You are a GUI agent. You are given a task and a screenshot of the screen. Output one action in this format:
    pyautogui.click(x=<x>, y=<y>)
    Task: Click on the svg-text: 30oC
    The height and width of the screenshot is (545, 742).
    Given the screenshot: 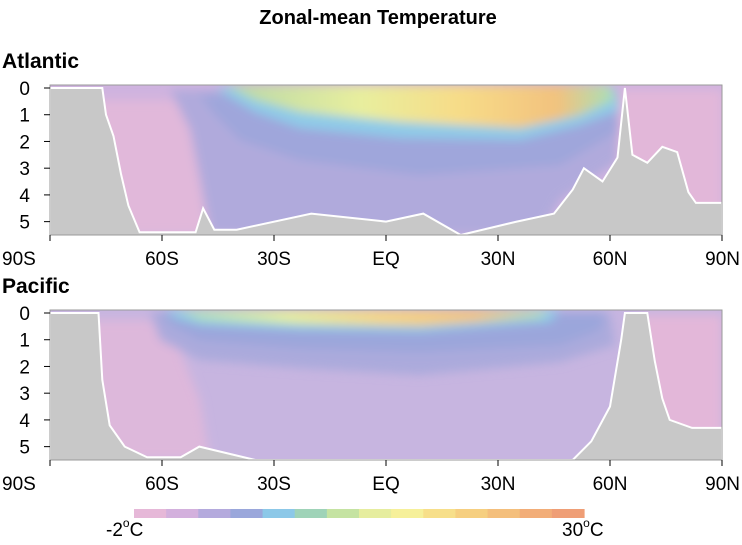 What is the action you would take?
    pyautogui.click(x=583, y=528)
    